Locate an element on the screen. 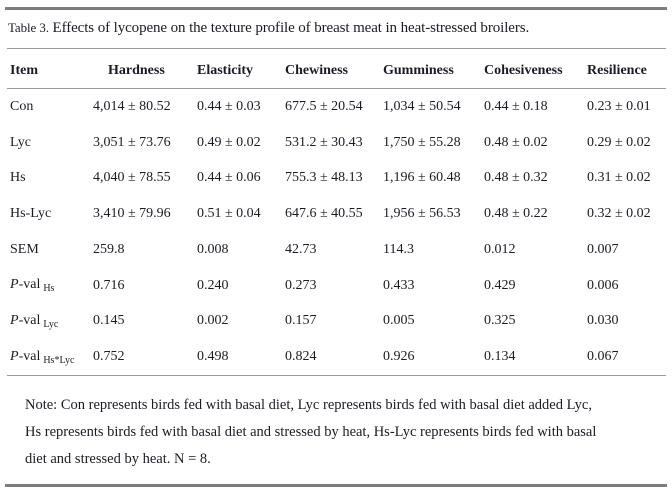  header-rule-divider is located at coordinates (336, 88).